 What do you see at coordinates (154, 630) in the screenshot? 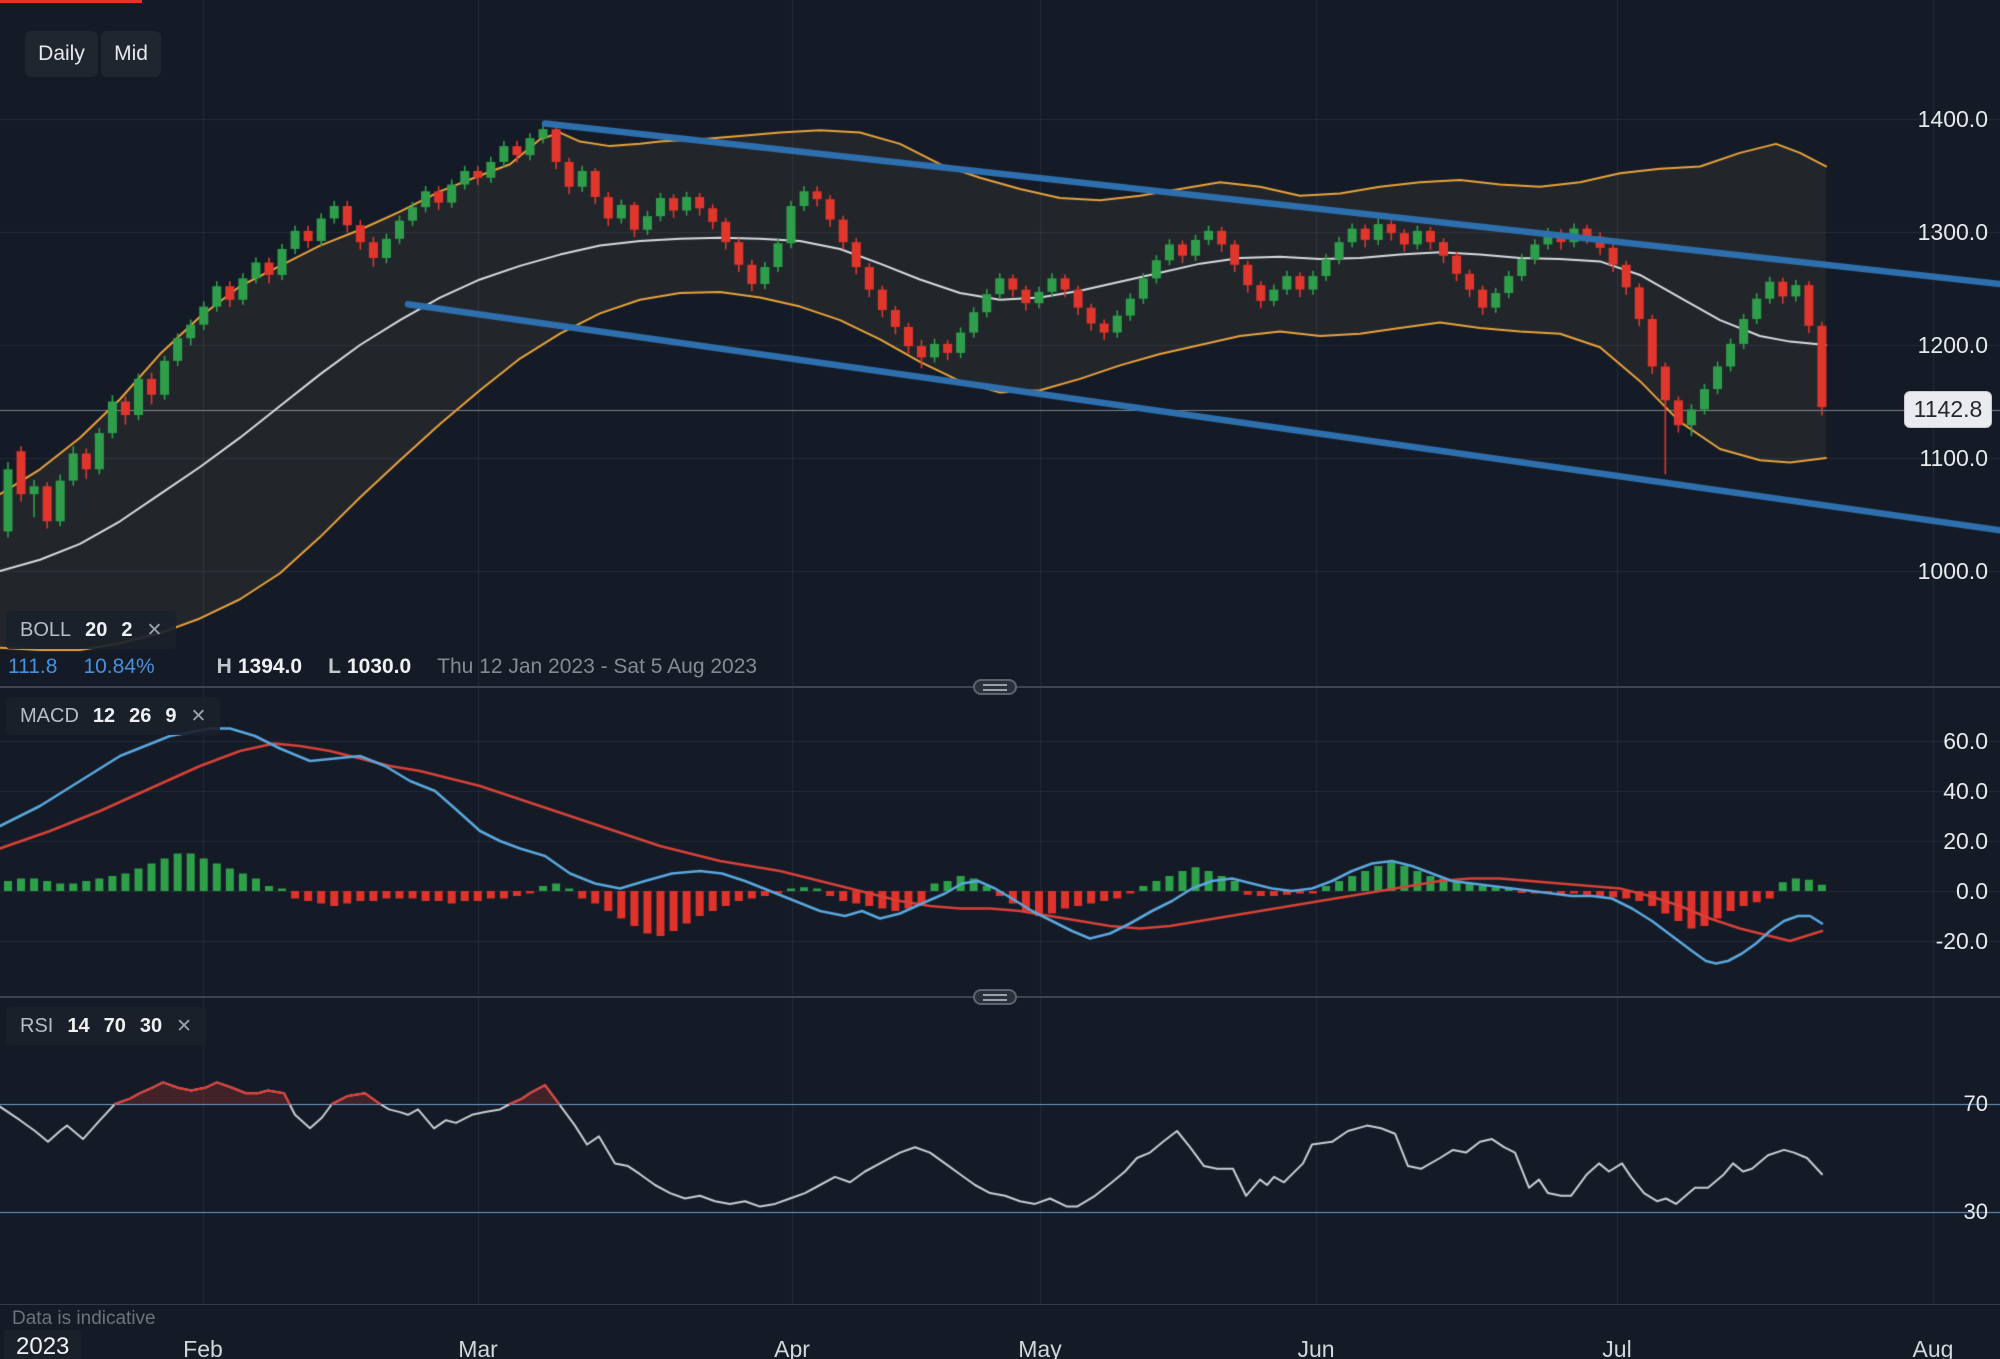
I see `boll-close-icon: ✕` at bounding box center [154, 630].